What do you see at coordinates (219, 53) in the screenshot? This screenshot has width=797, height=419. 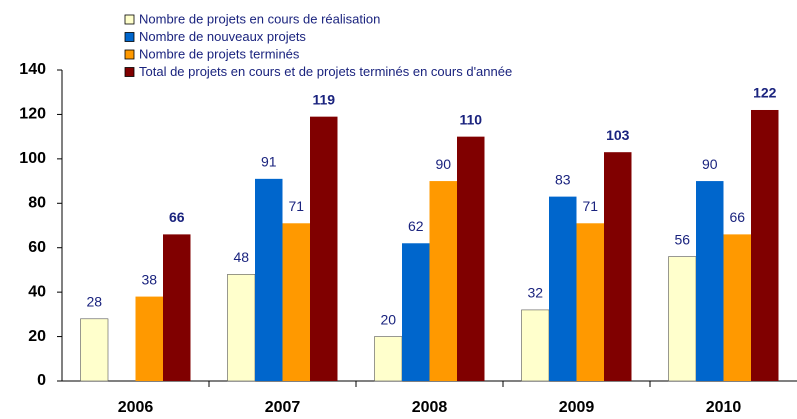 I see `legend-label: Nombre de projets terminés` at bounding box center [219, 53].